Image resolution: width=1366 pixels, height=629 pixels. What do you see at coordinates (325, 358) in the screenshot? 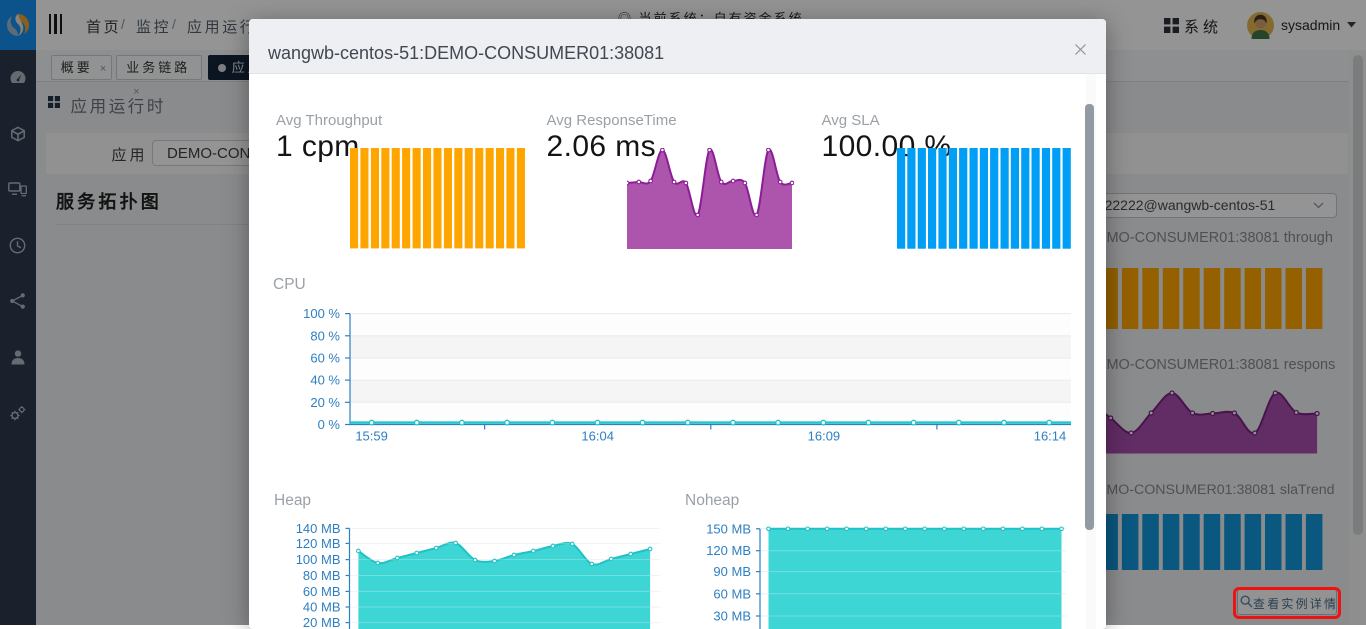
I see `svg-text: 60 %` at bounding box center [325, 358].